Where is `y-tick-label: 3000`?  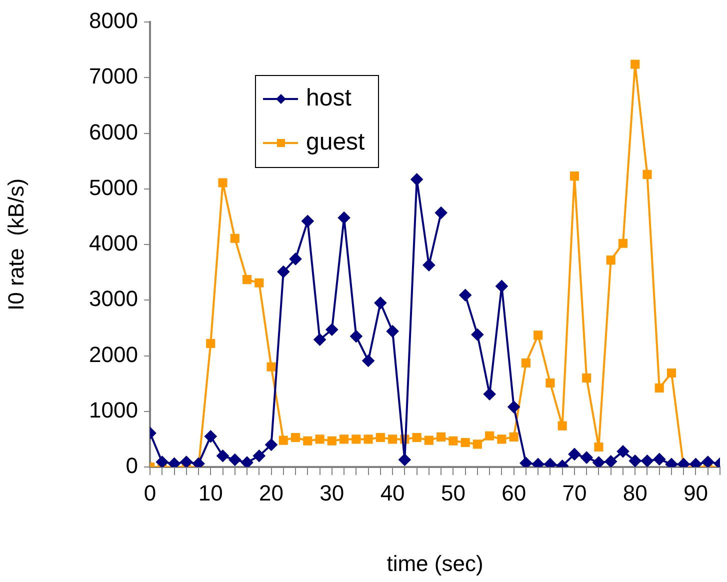 y-tick-label: 3000 is located at coordinates (113, 299).